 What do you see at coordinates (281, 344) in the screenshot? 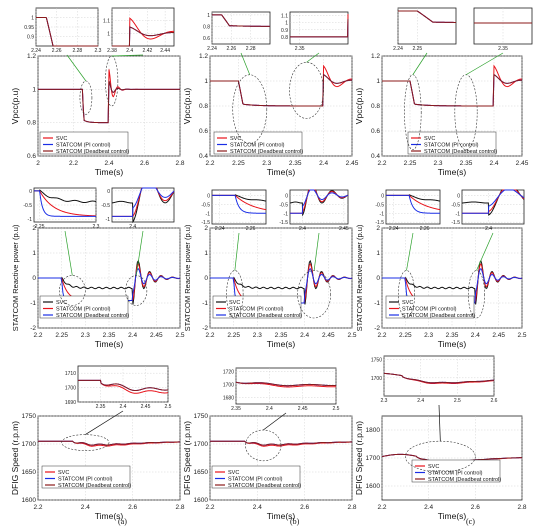
I see `q-b-xlabel: Time(s)` at bounding box center [281, 344].